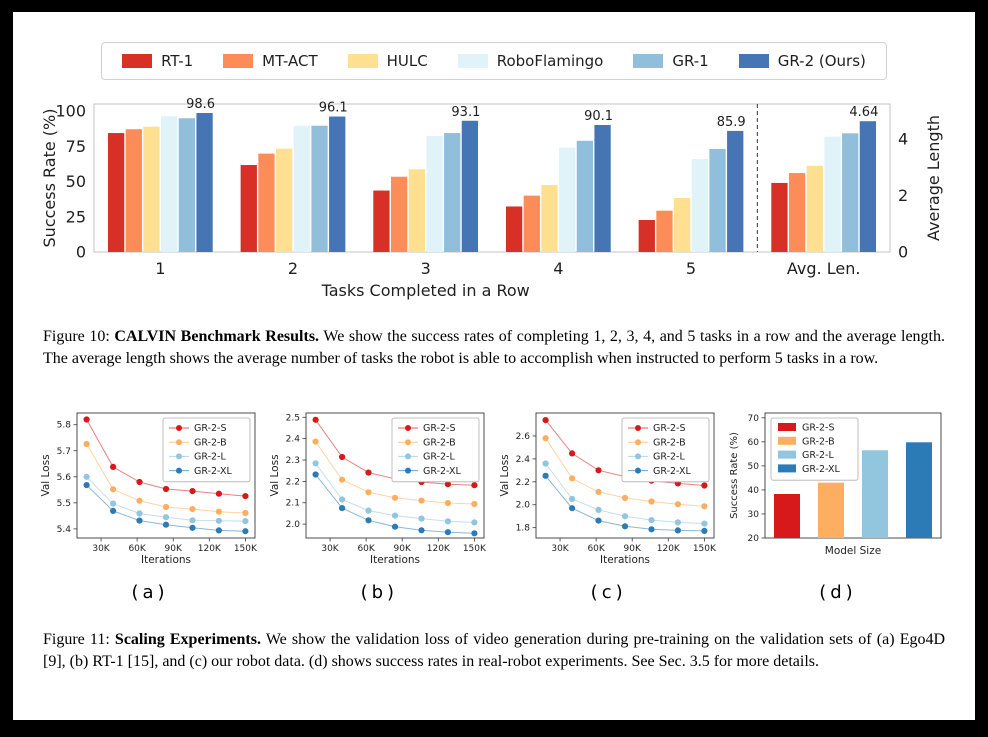 This screenshot has width=988, height=737. Describe the element at coordinates (76, 216) in the screenshot. I see `y-tick-label-left: 25` at that location.